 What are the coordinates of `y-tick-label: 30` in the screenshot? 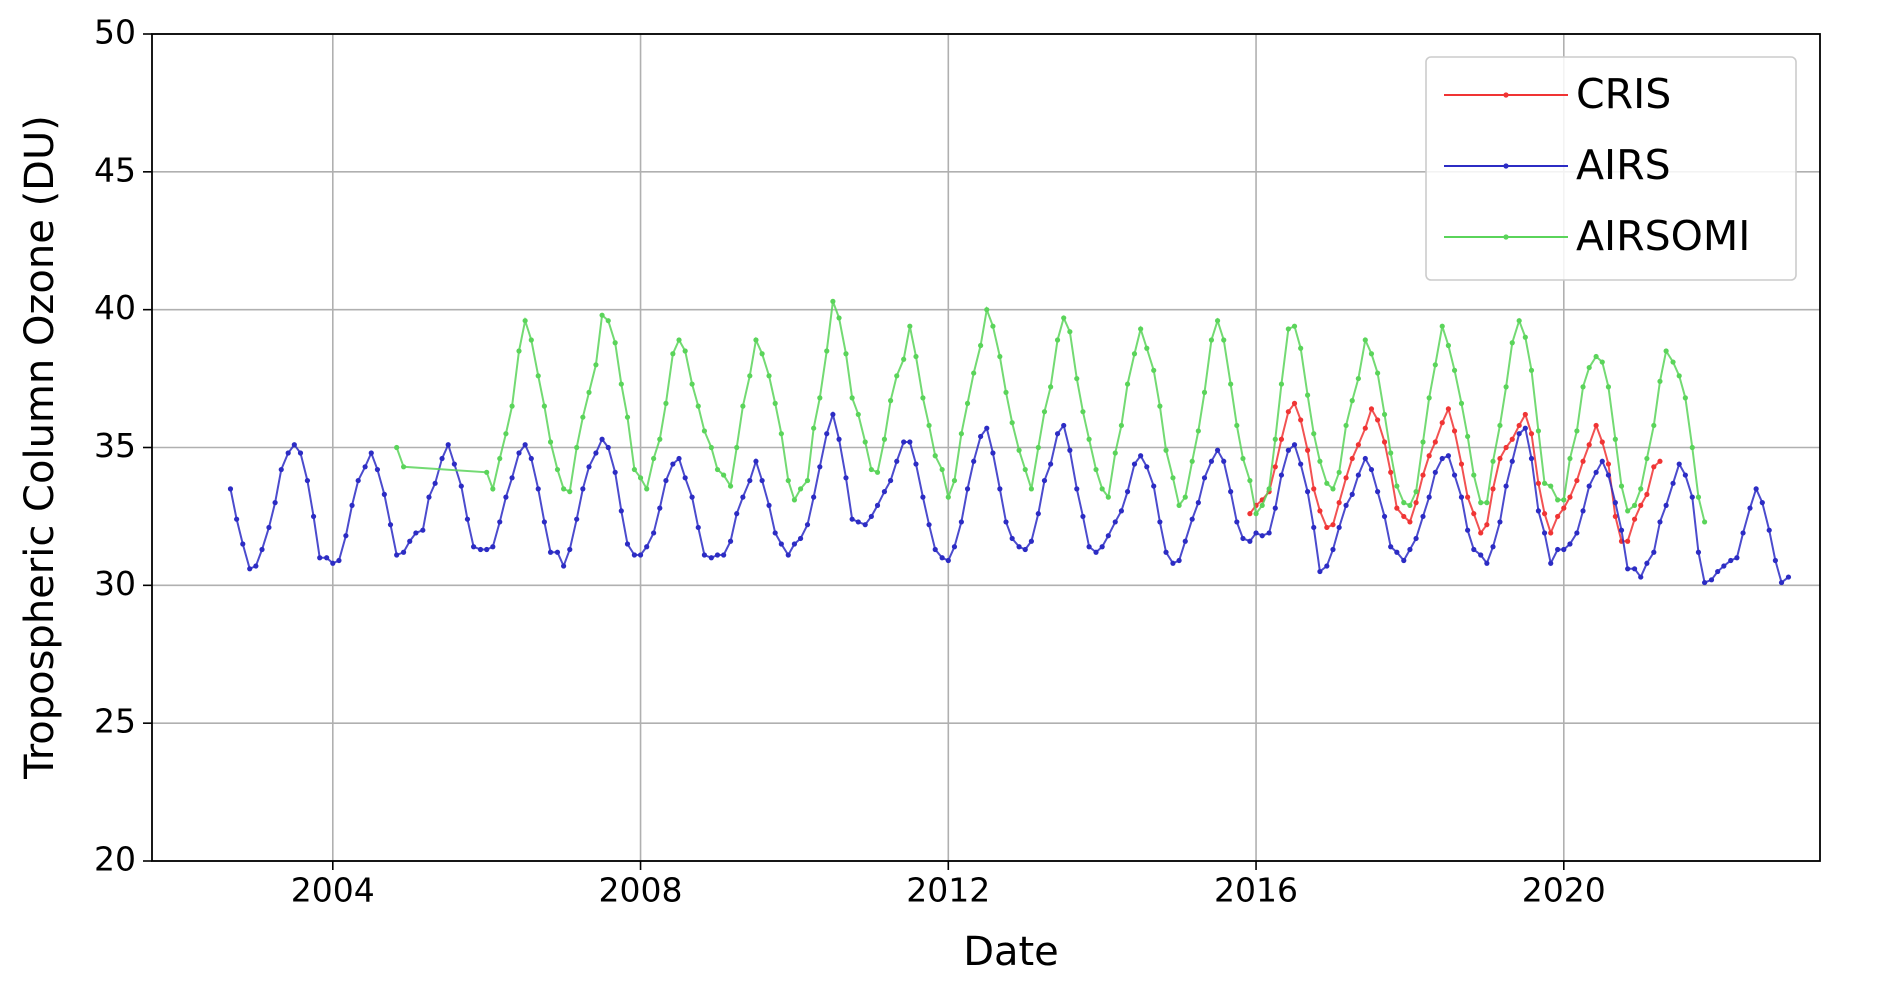 It's located at (115, 583).